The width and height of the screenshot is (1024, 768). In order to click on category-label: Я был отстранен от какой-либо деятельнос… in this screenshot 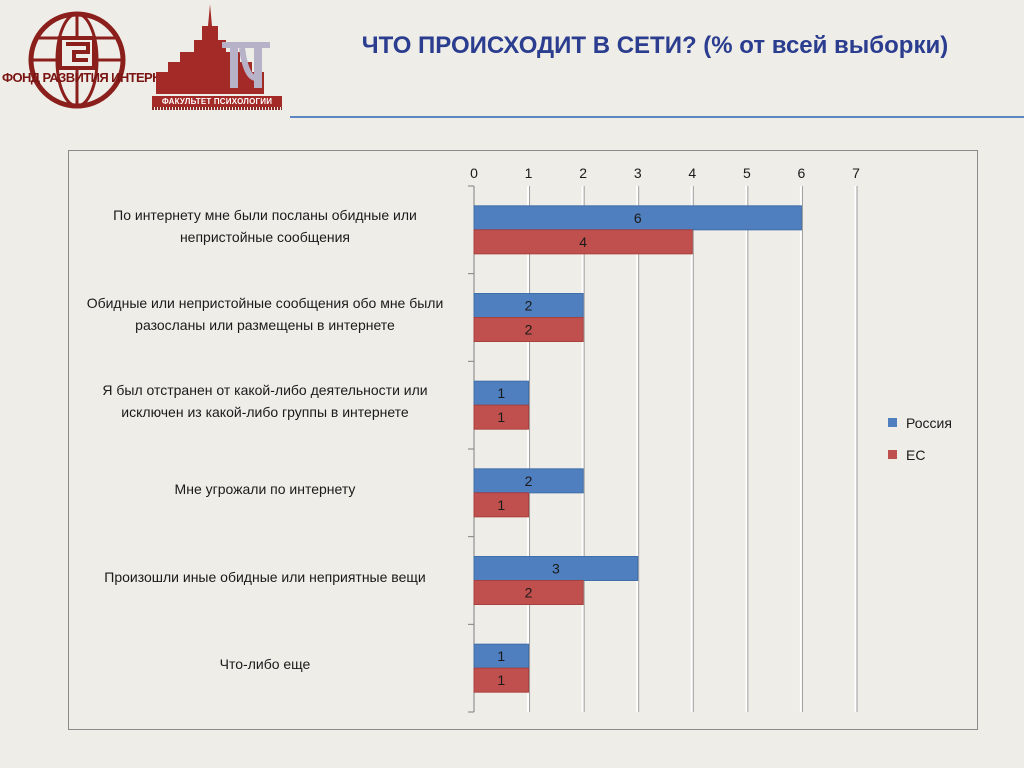, I will do `click(265, 401)`.